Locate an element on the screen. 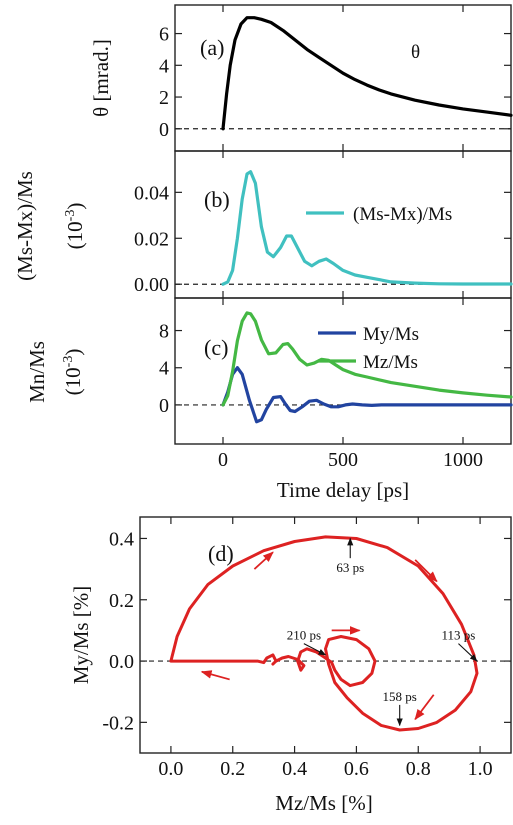  legend-mz-text: Mz/Ms is located at coordinates (390, 362).